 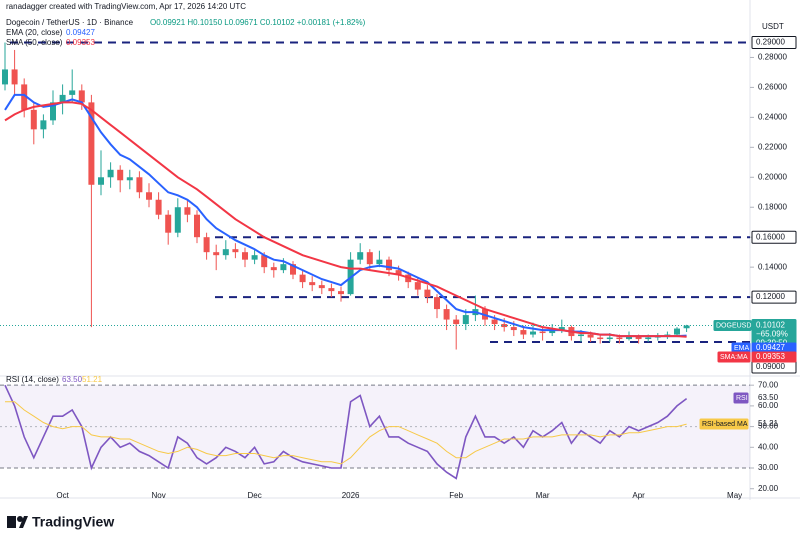 What do you see at coordinates (770, 356) in the screenshot?
I see `indicator-value: 0.09353` at bounding box center [770, 356].